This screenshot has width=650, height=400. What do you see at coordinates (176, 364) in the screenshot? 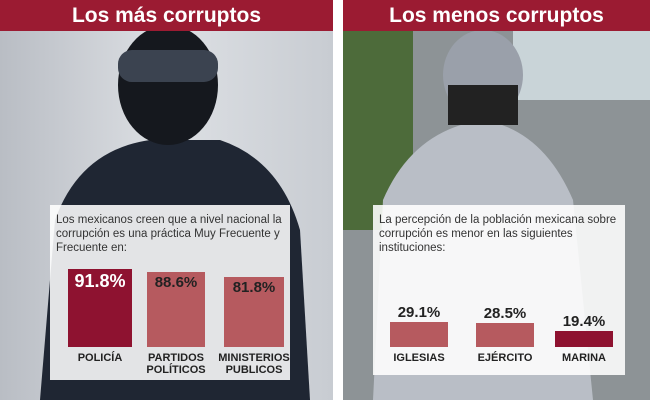
I see `category-label: PARTIDOS POLÍTICOS` at bounding box center [176, 364].